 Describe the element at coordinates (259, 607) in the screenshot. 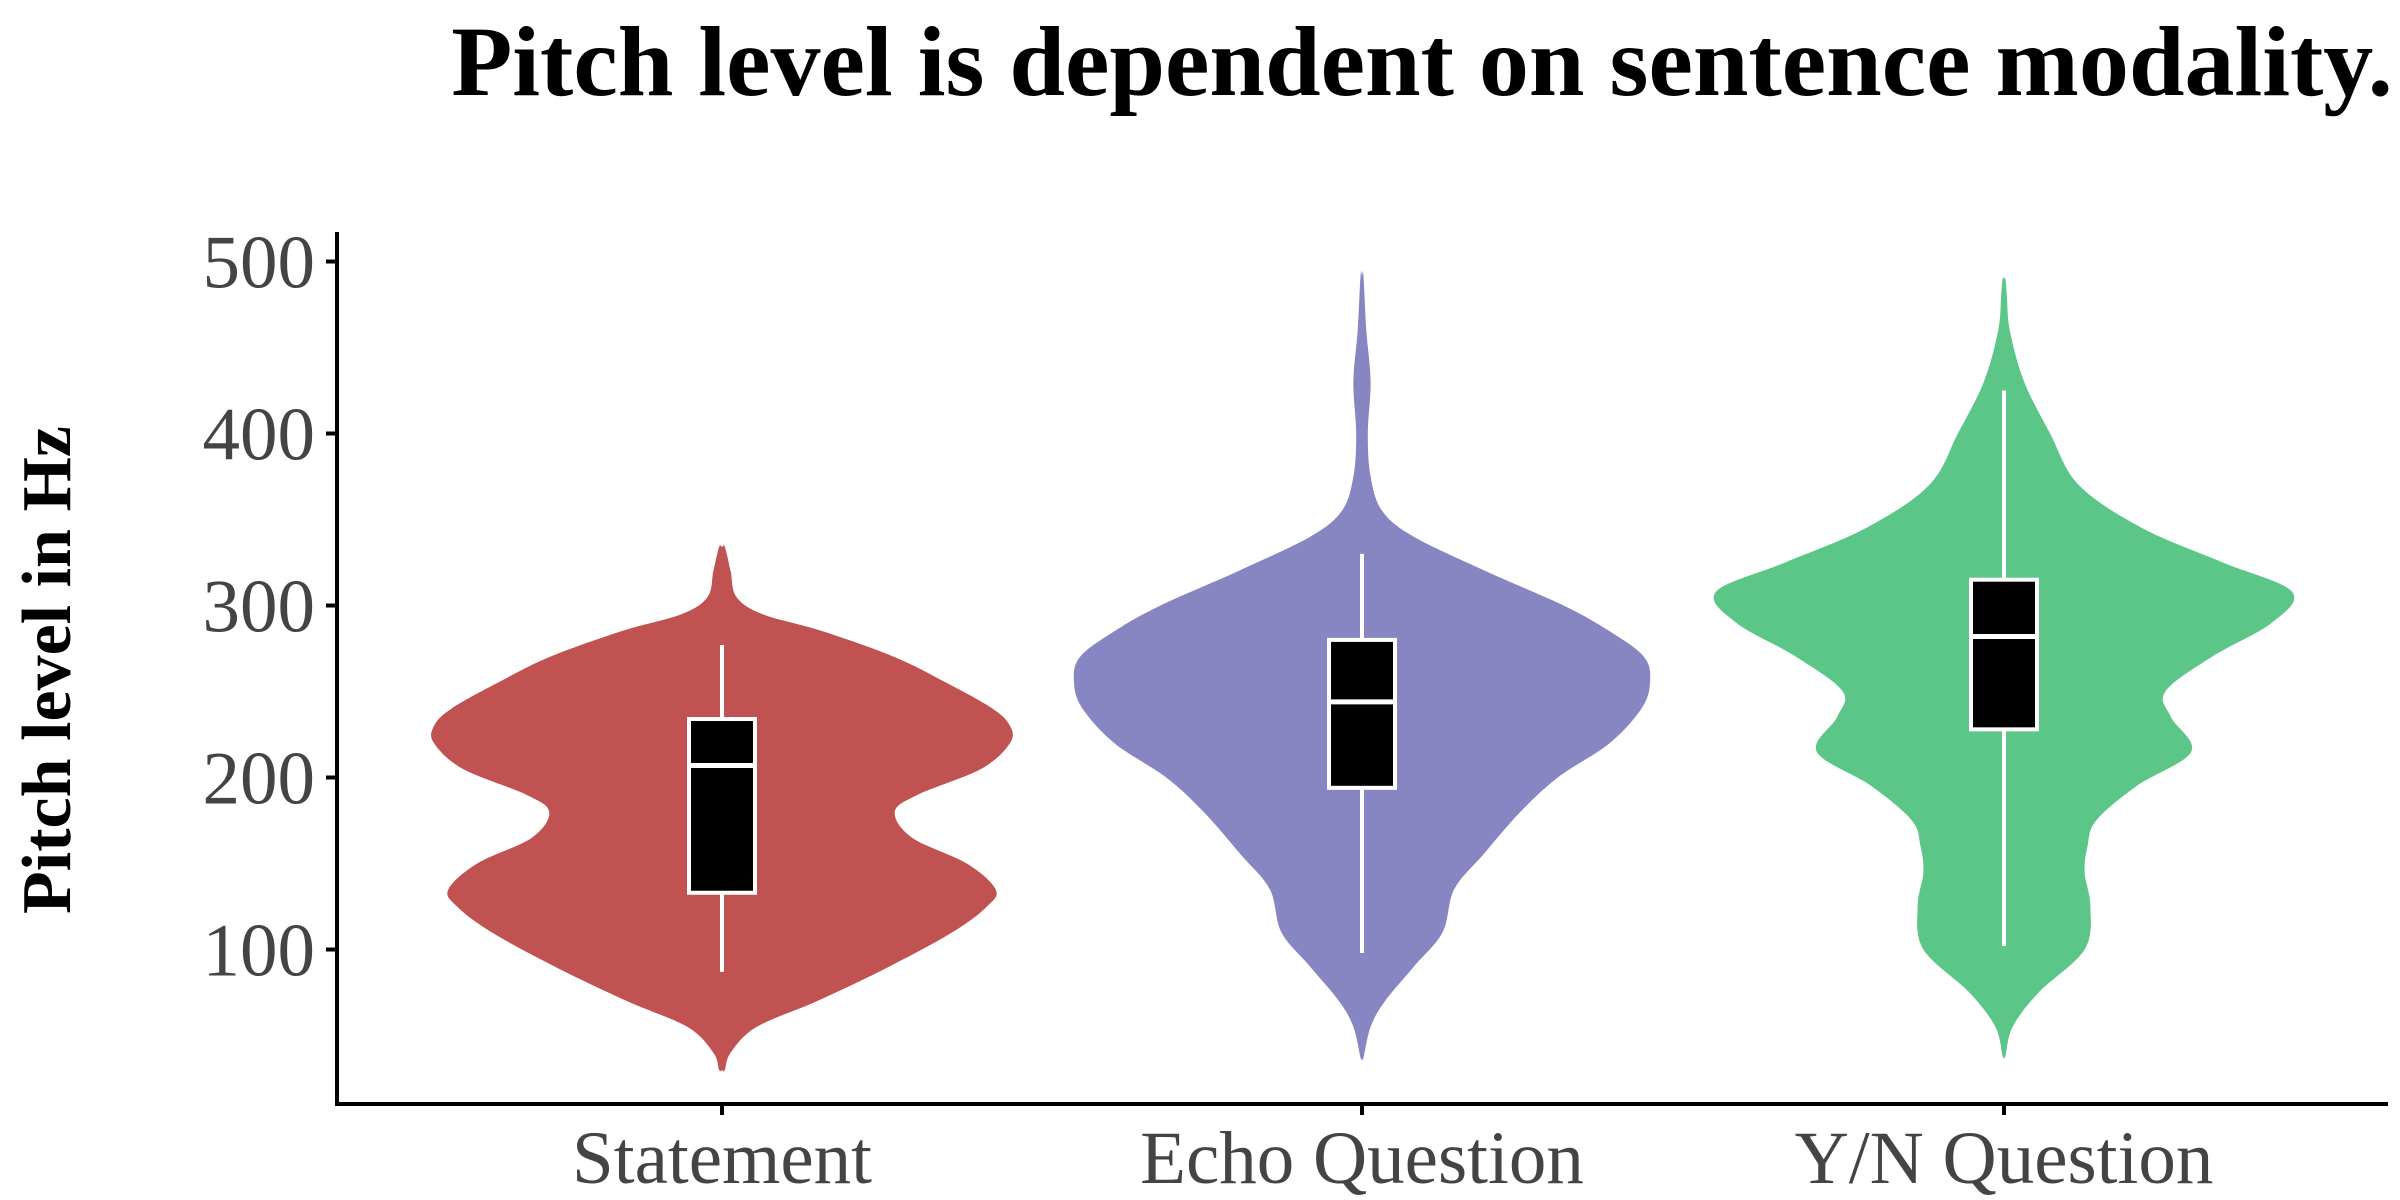

I see `y-tick-label: 300` at that location.